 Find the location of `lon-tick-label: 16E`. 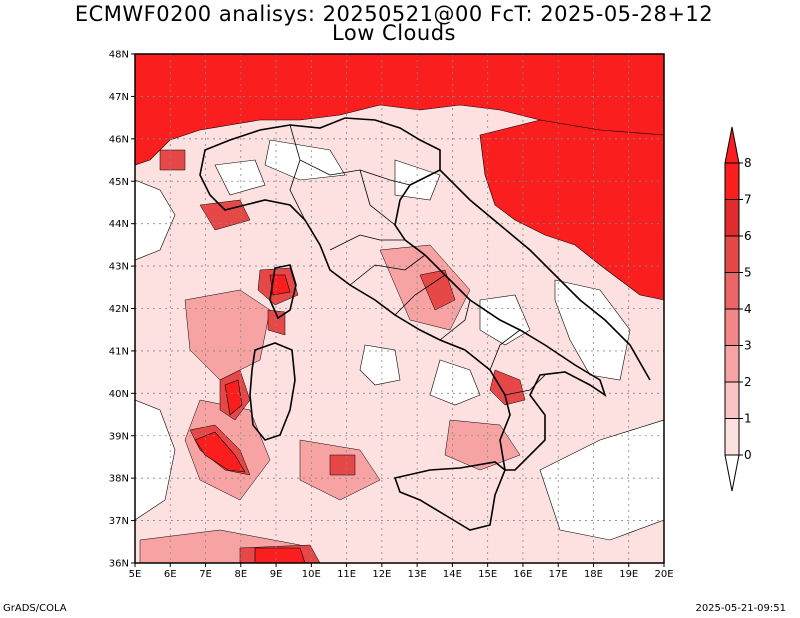

lon-tick-label: 16E is located at coordinates (522, 574).